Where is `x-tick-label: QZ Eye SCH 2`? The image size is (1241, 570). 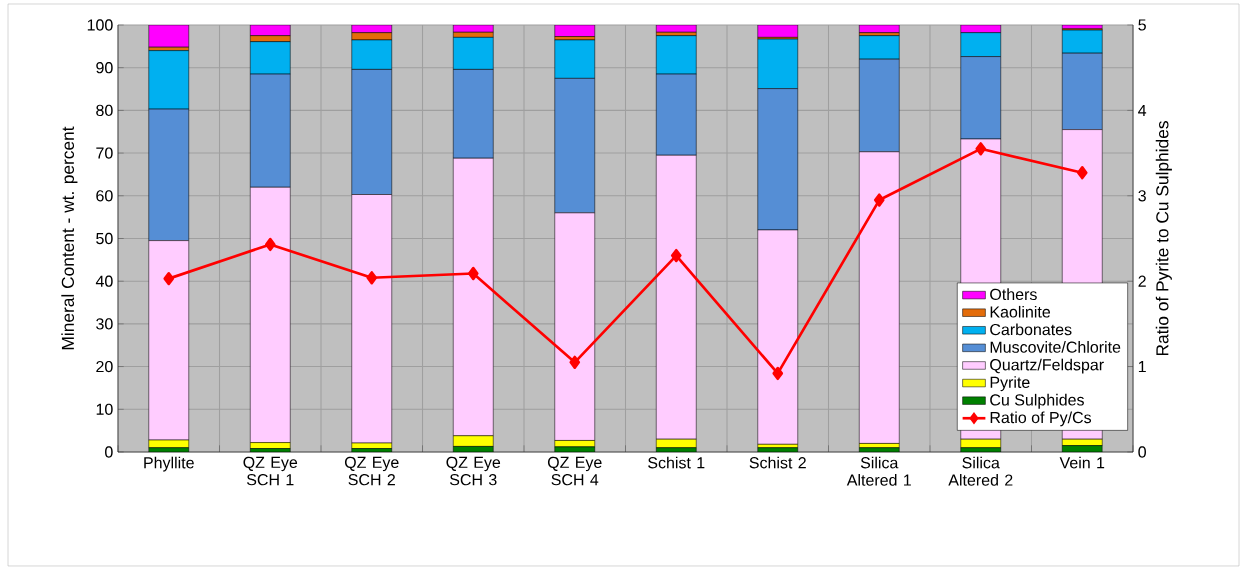 x-tick-label: QZ Eye SCH 2 is located at coordinates (371, 471).